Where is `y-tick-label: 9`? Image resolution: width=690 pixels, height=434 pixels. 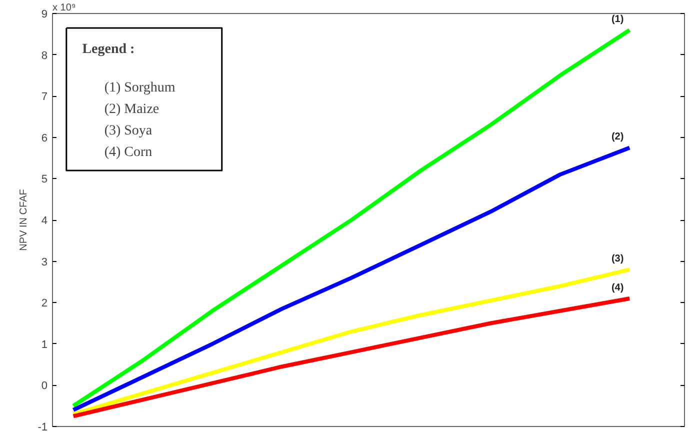
y-tick-label: 9 is located at coordinates (44, 14).